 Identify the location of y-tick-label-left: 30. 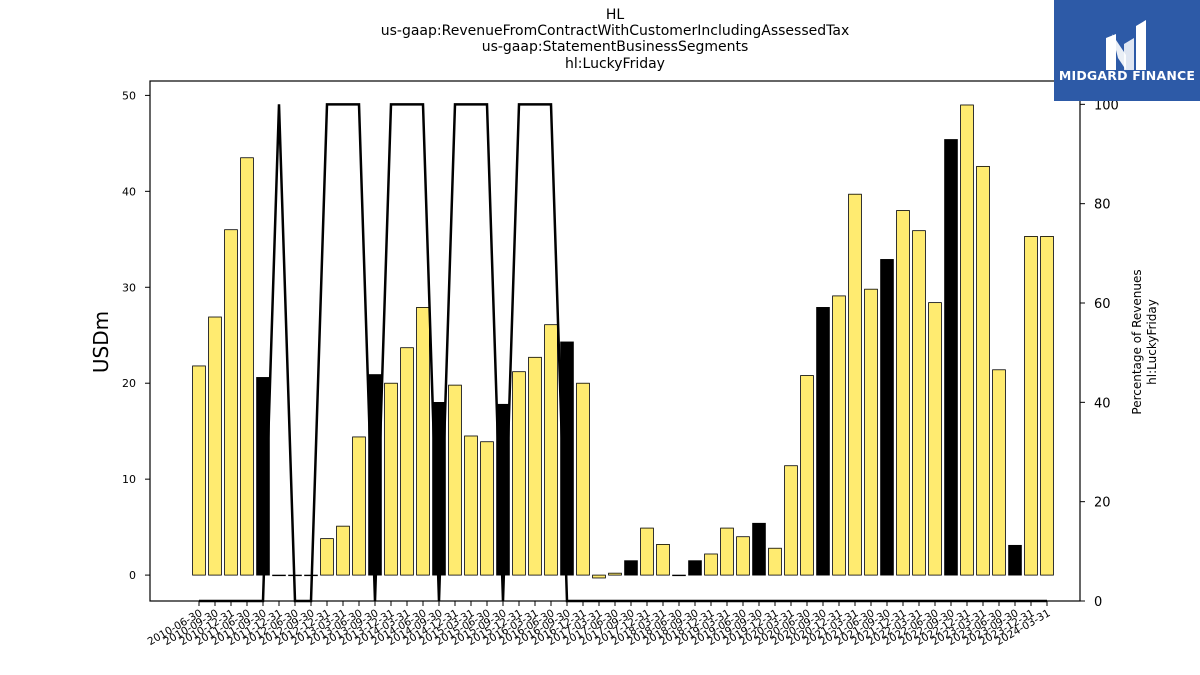
(129, 287).